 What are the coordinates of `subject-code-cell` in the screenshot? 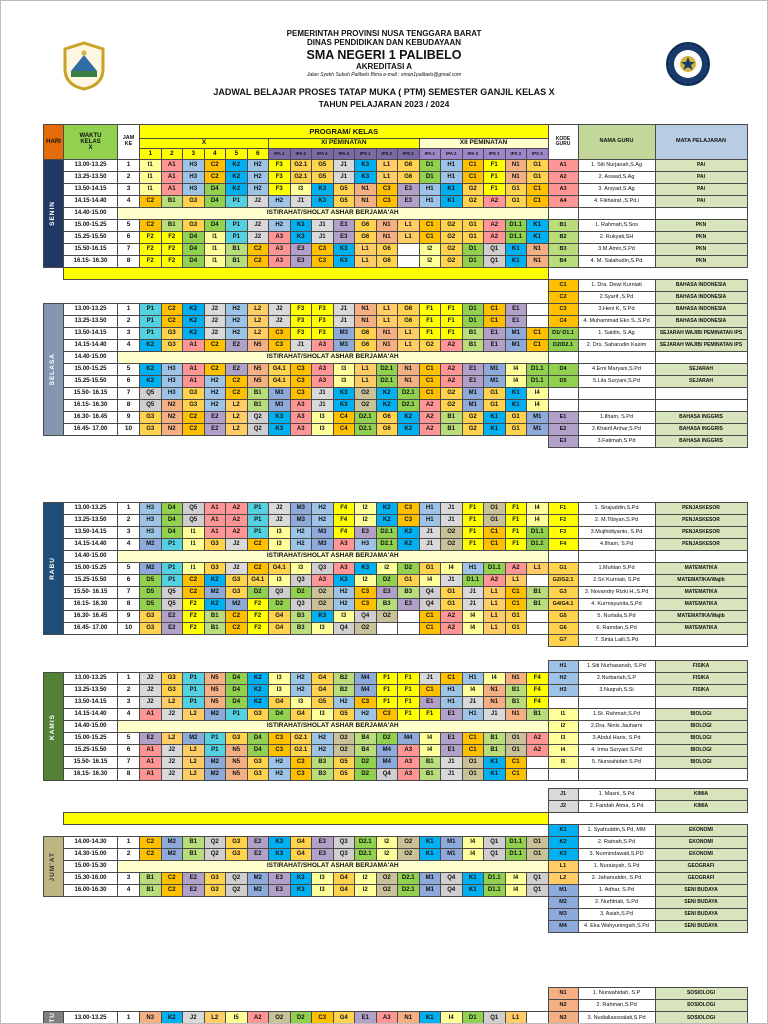 It's located at (408, 616).